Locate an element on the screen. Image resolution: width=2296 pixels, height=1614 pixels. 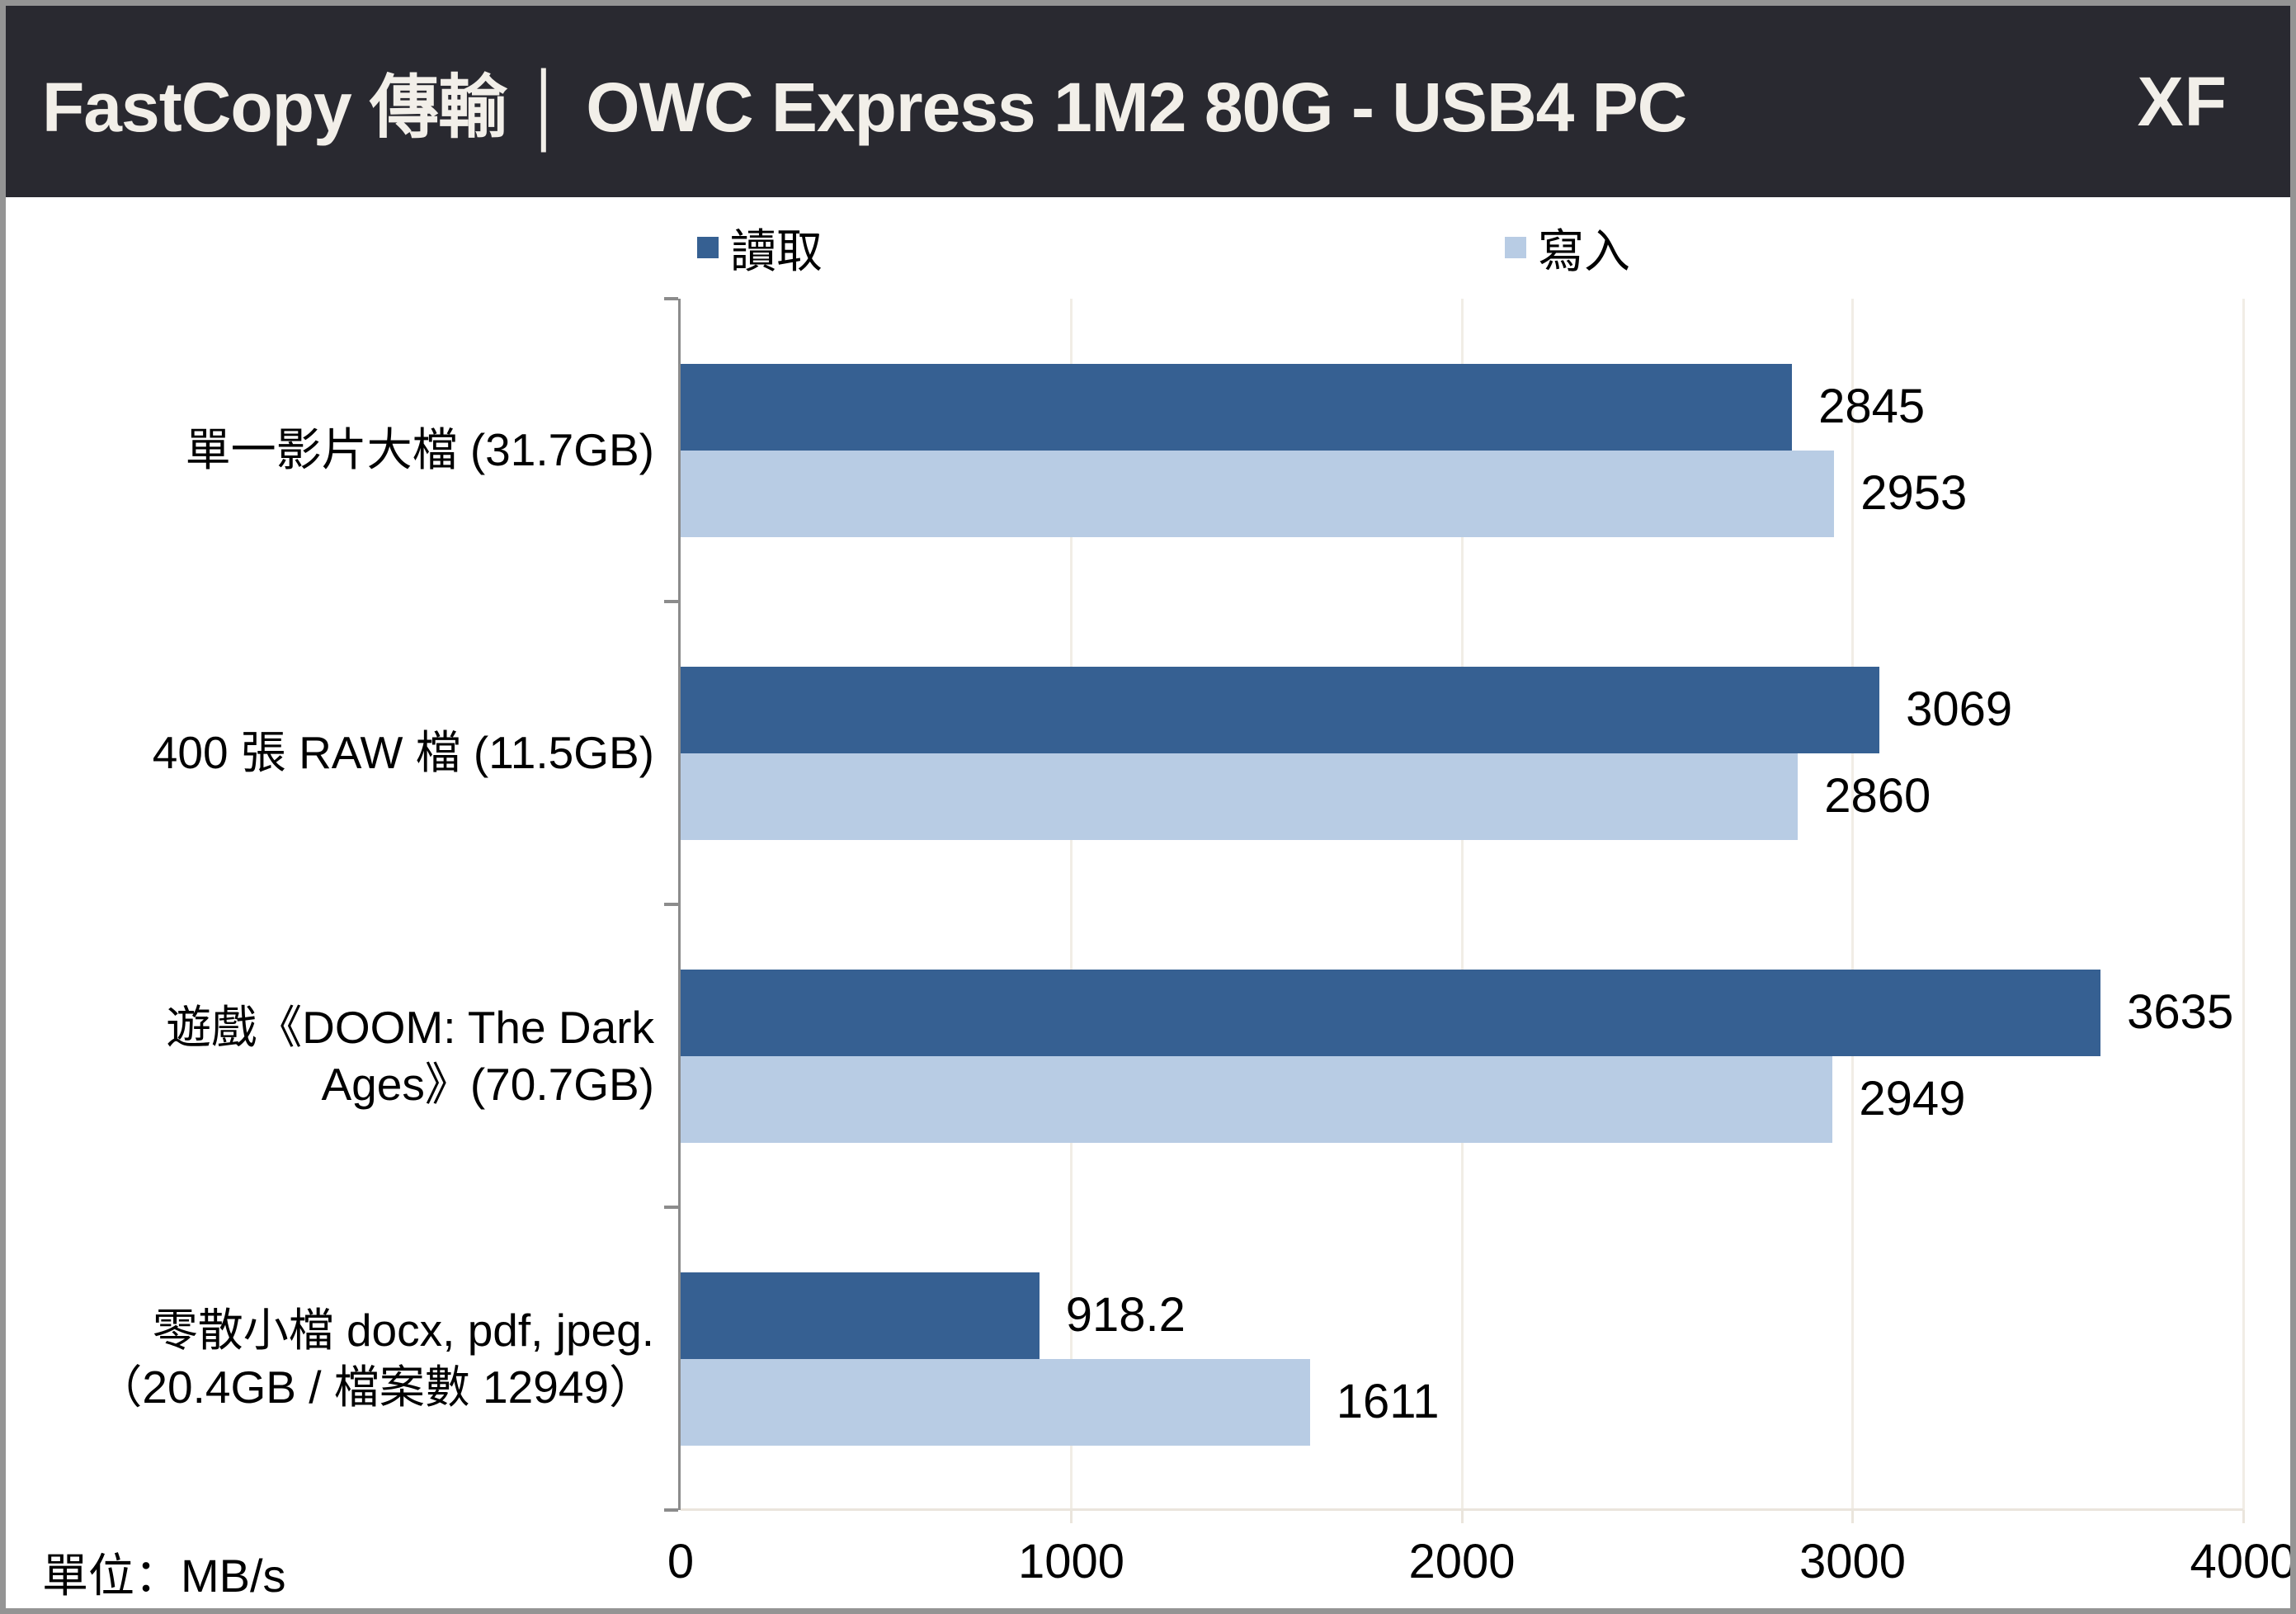
x-tick-label: 4000 is located at coordinates (2243, 1561).